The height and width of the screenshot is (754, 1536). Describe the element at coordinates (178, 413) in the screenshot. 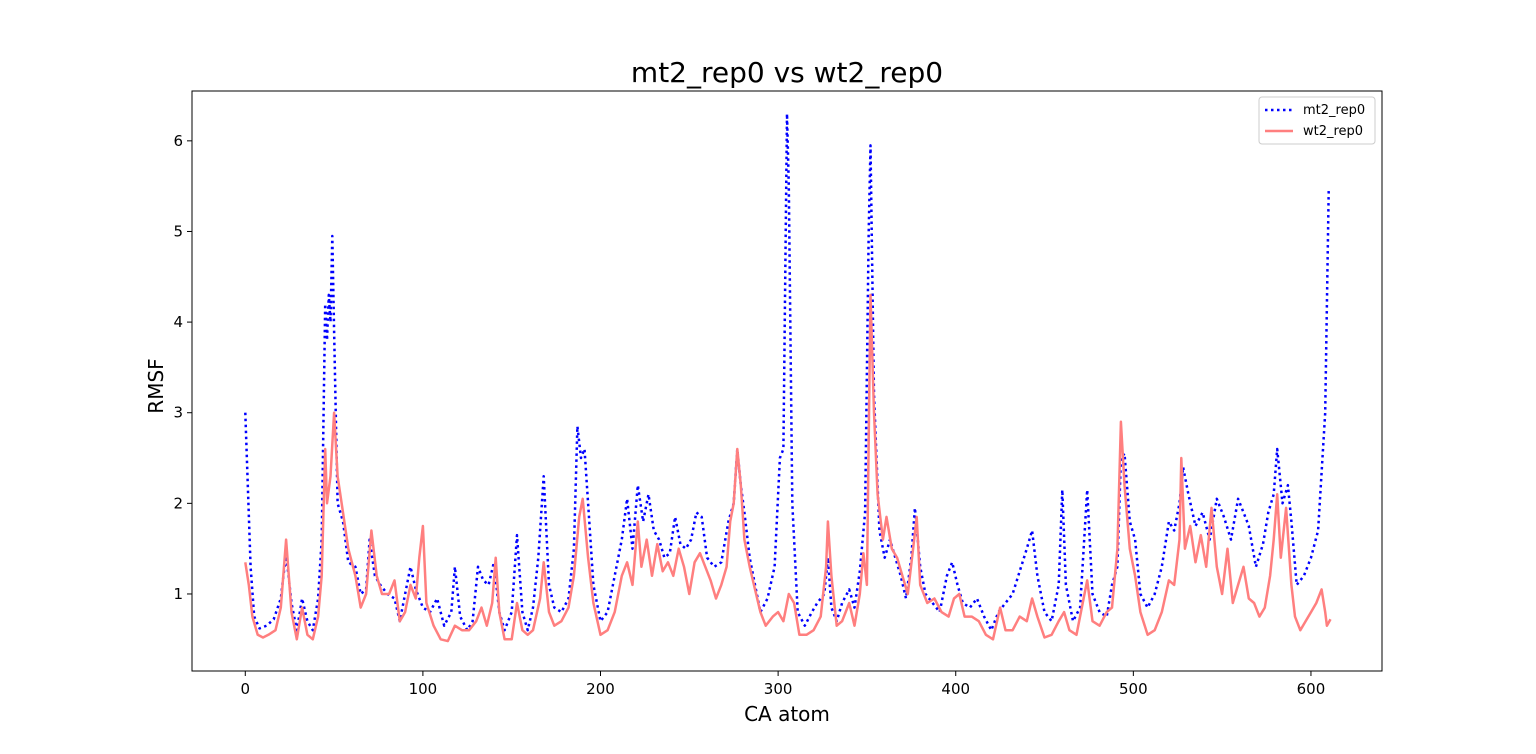

I see `y-tick-label: 3` at that location.